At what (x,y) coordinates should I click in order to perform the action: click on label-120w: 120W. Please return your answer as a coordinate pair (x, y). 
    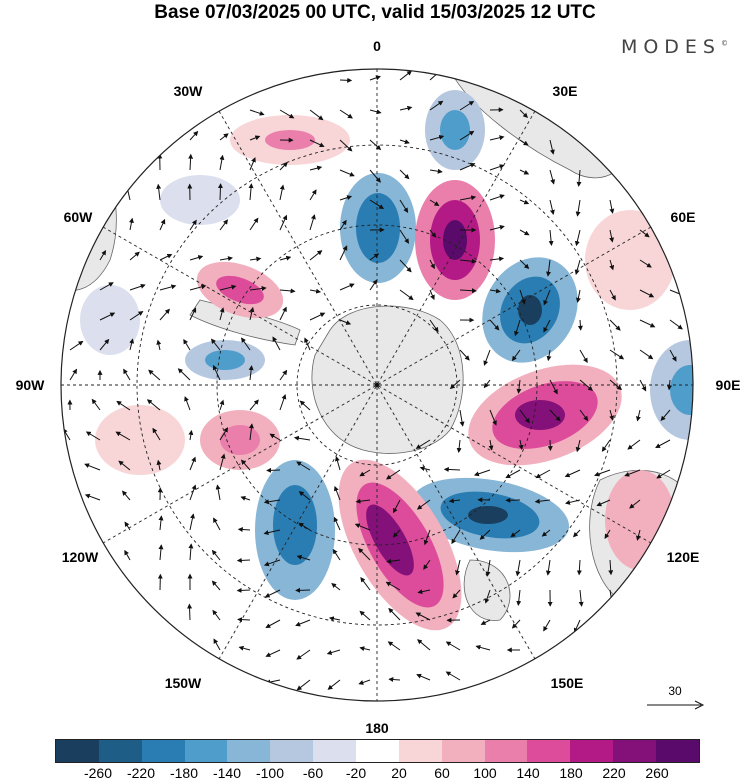
    Looking at the image, I should click on (80, 557).